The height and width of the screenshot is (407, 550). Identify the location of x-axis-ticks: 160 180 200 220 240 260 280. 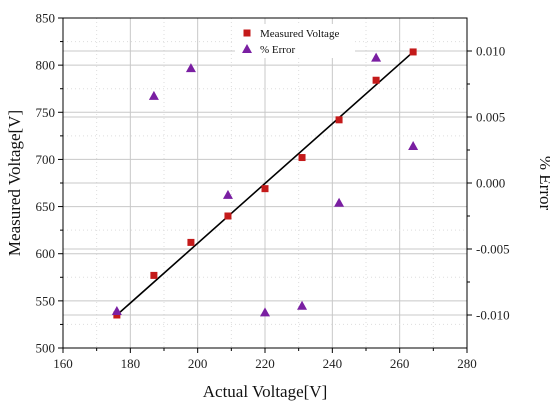
(265, 359).